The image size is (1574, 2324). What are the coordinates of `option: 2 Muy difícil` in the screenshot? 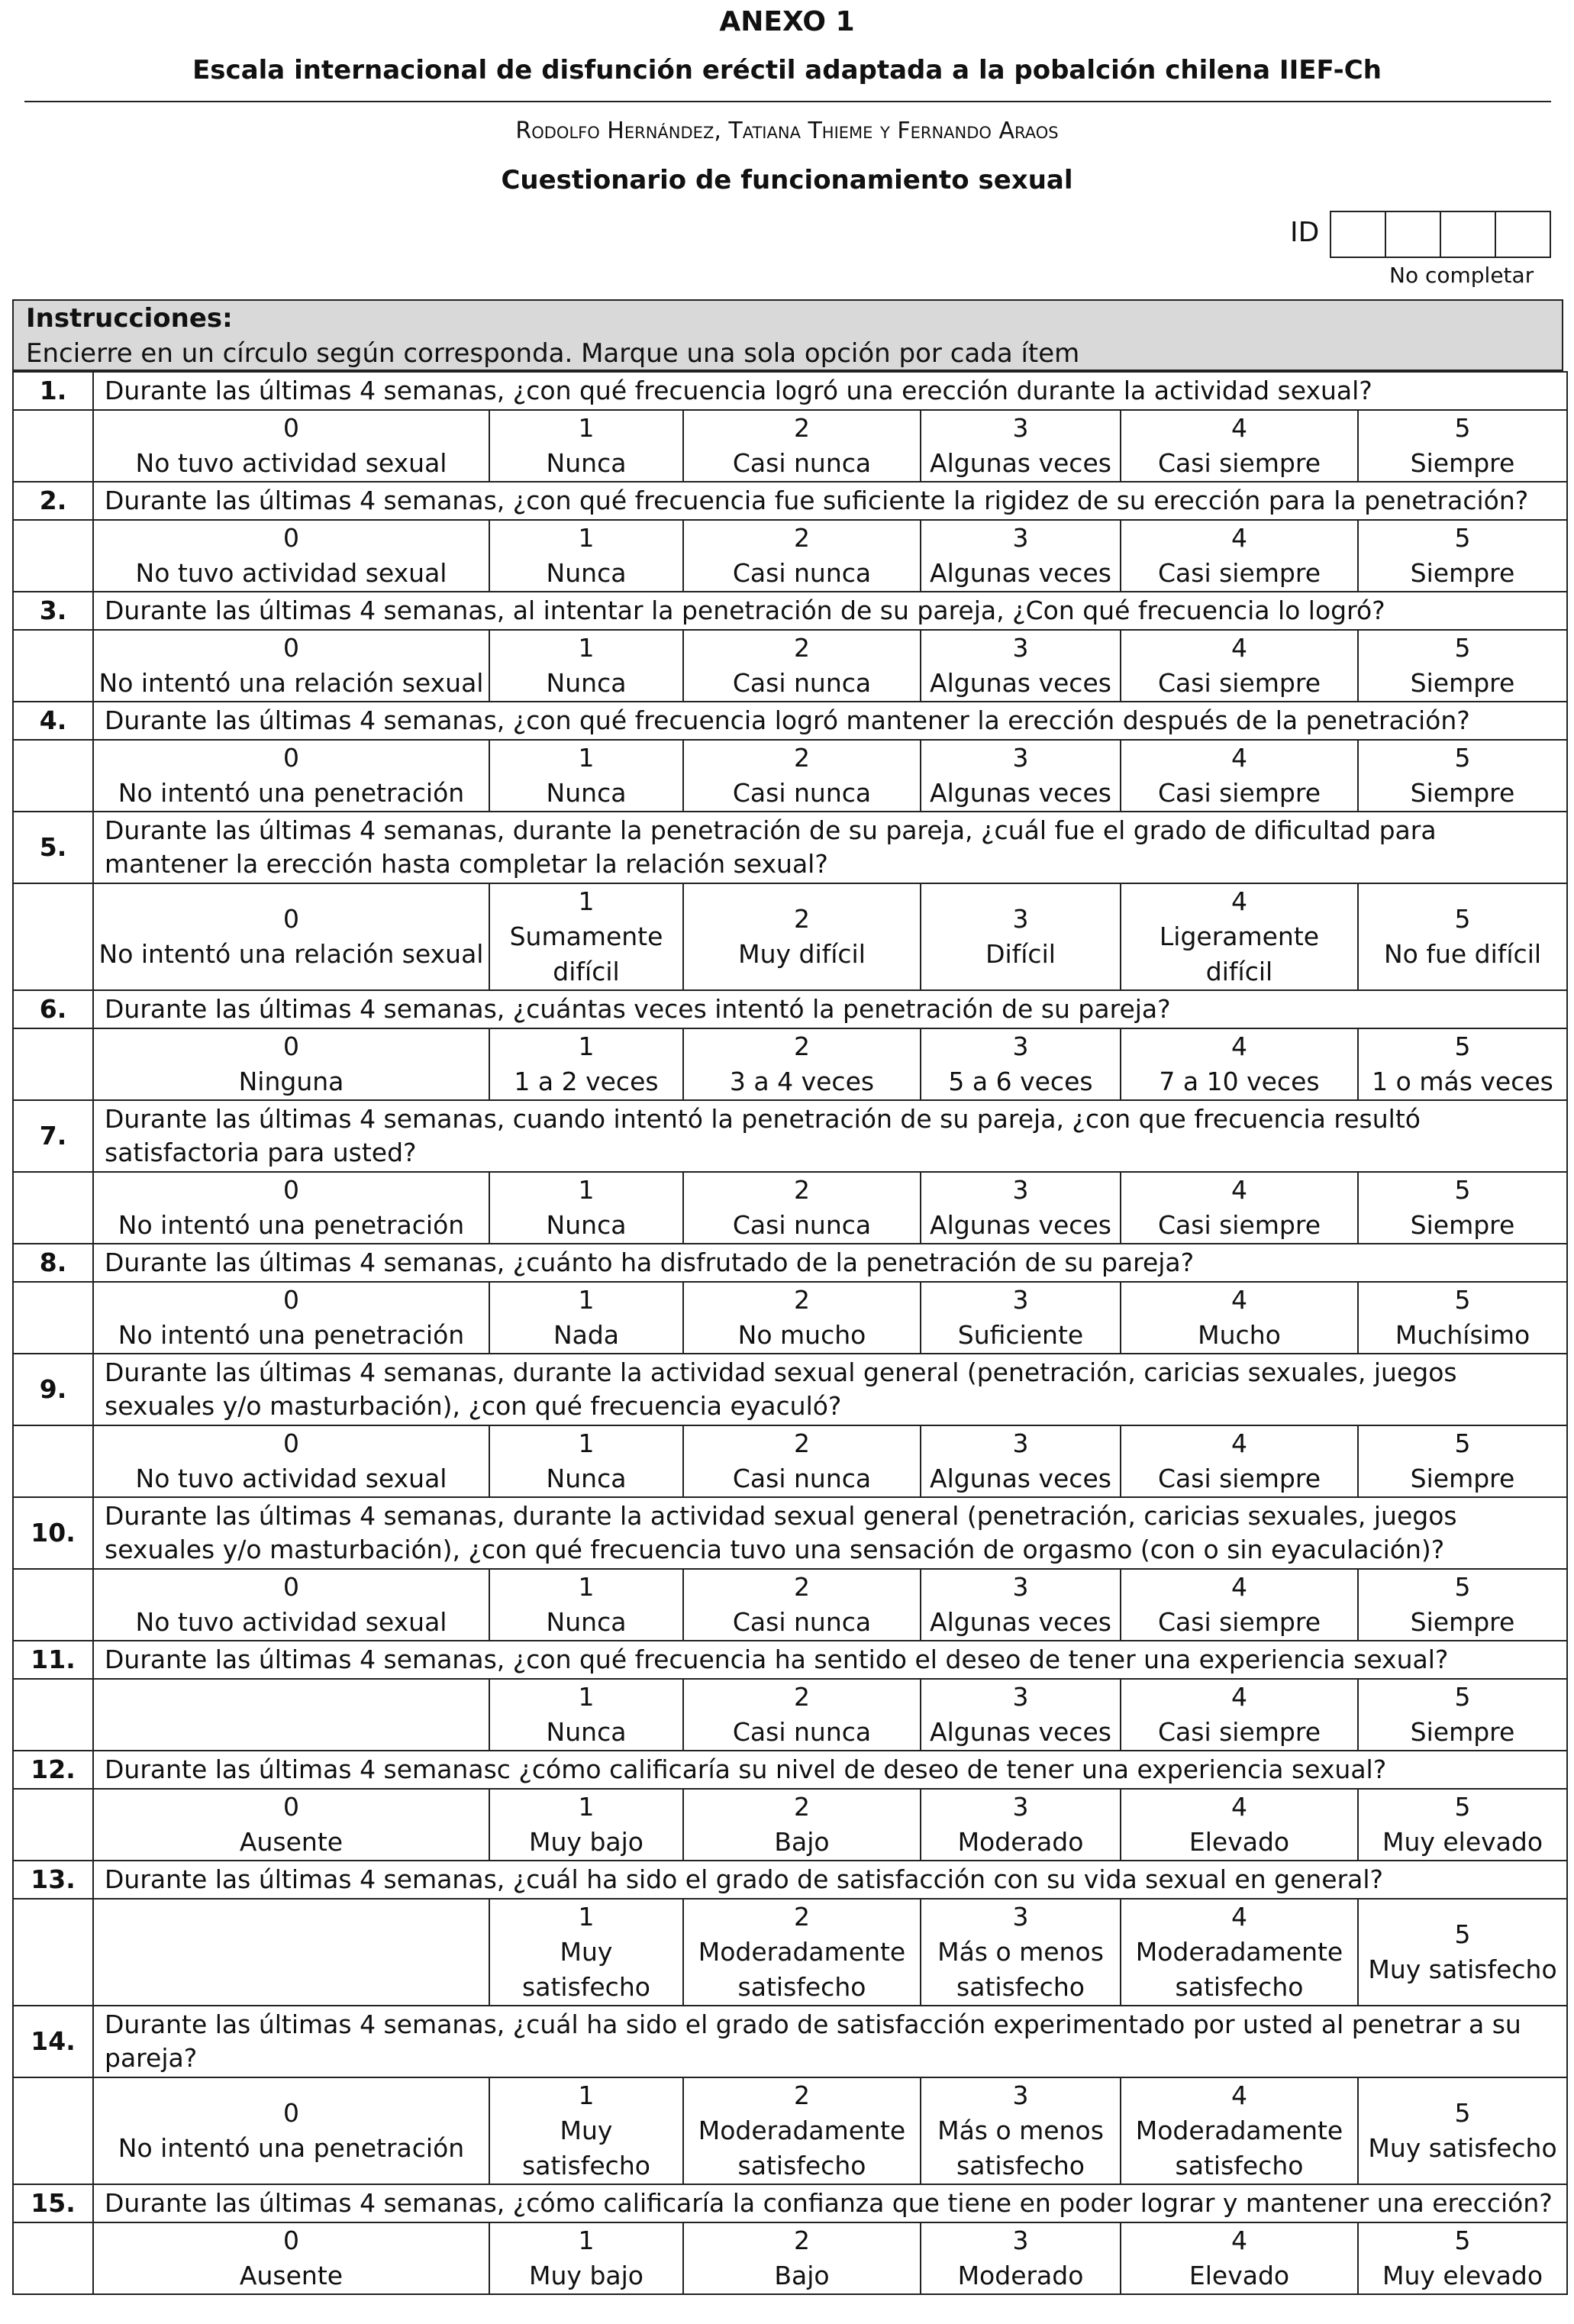 It's located at (802, 937).